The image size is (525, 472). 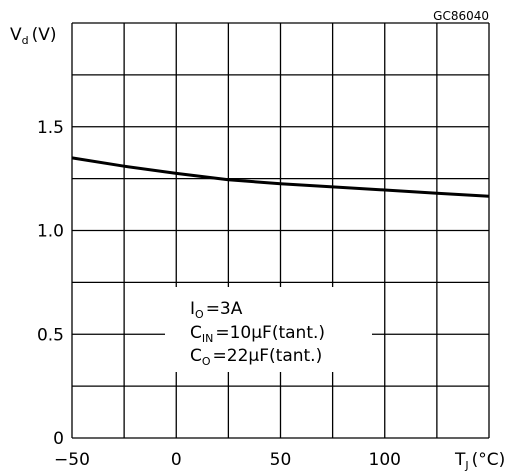 What do you see at coordinates (72, 460) in the screenshot?
I see `x-tick-label: −50` at bounding box center [72, 460].